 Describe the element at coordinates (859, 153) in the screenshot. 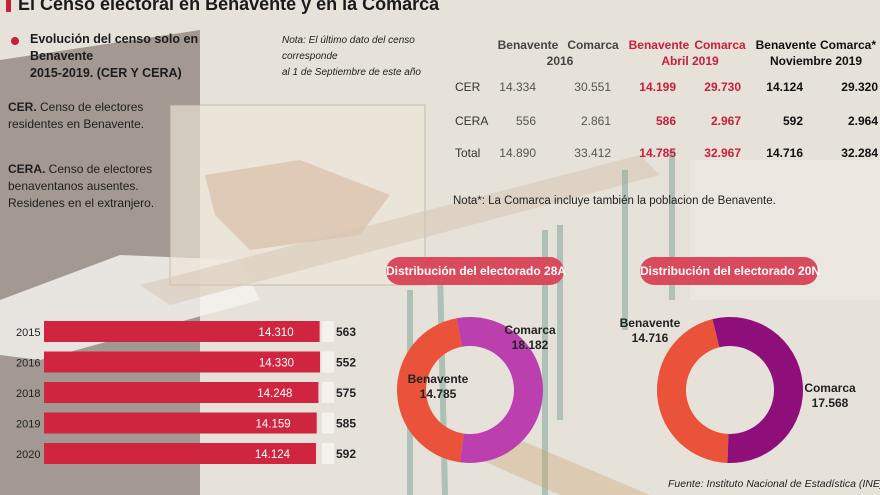

I see `table-cell: 32.284` at that location.